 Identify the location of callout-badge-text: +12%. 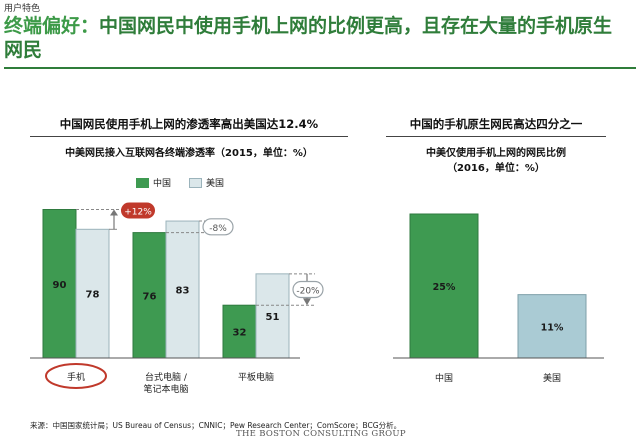
(138, 213).